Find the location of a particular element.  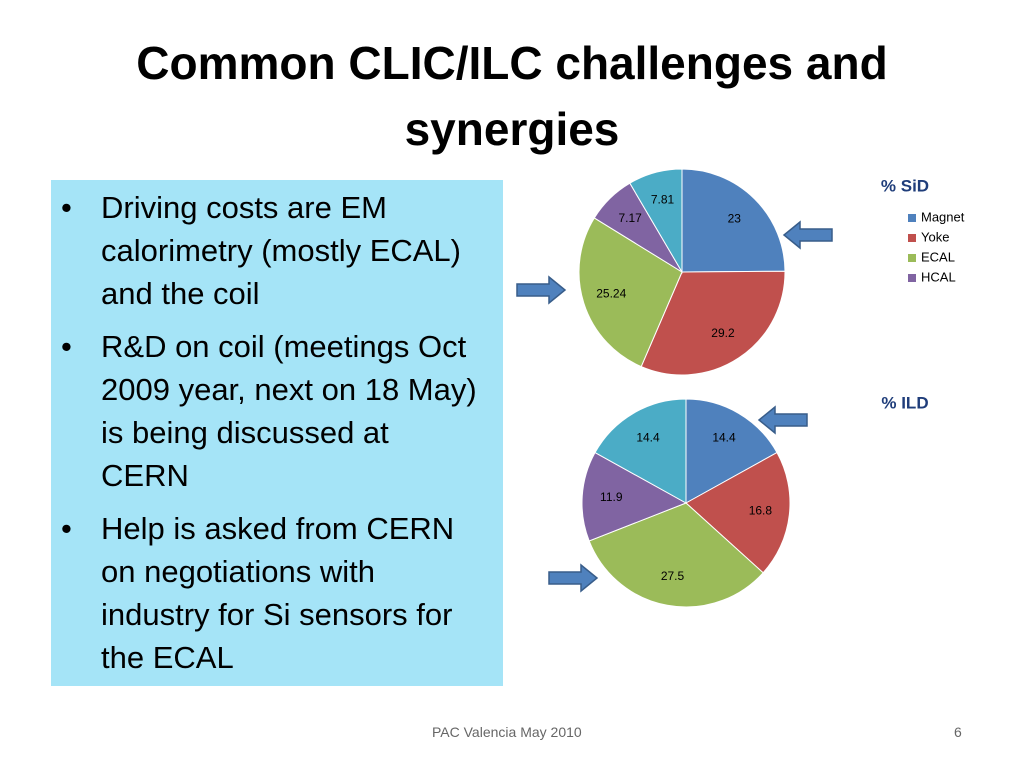

data-label: 7.17 is located at coordinates (630, 218).